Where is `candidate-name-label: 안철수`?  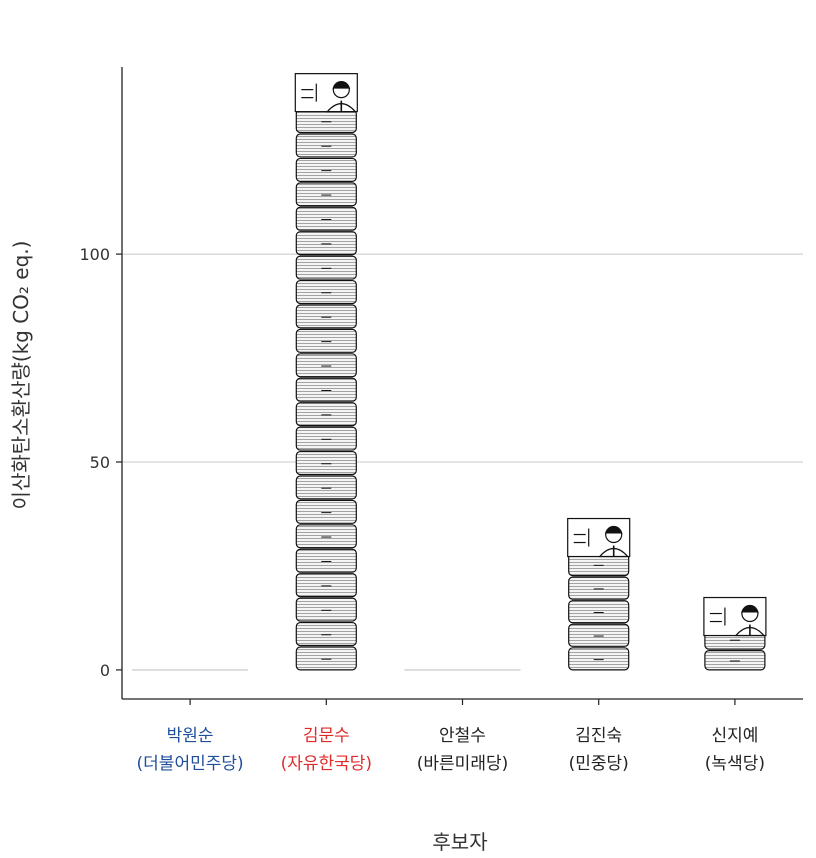
candidate-name-label: 안철수 is located at coordinates (462, 736).